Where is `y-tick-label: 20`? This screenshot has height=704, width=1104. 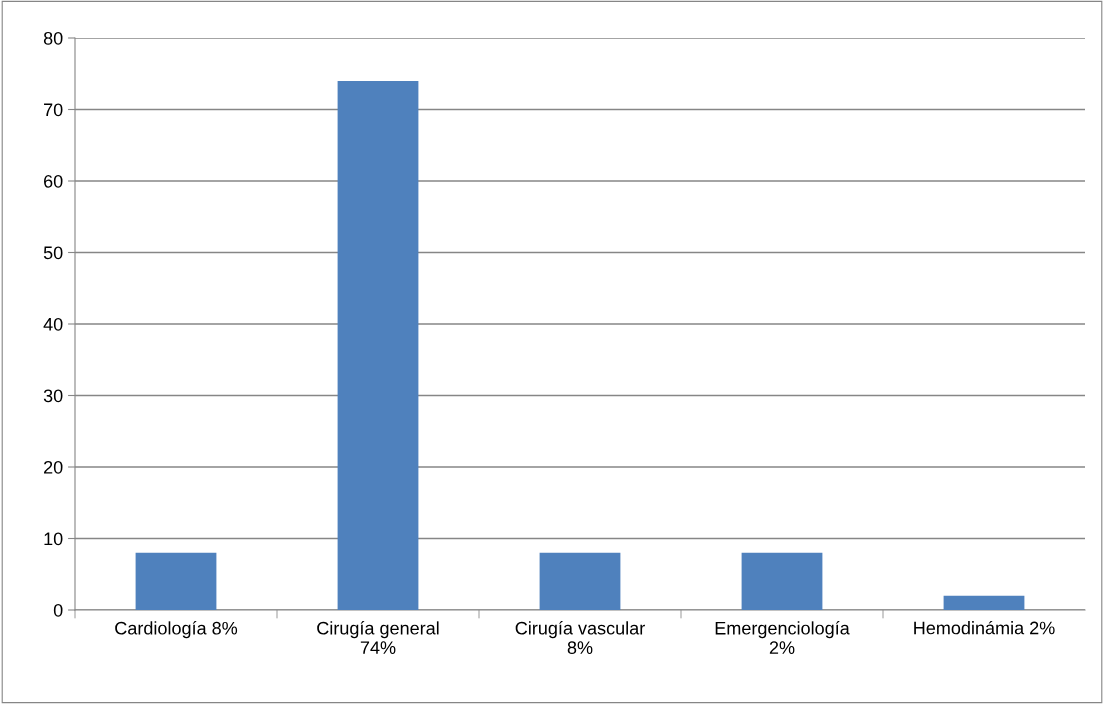
y-tick-label: 20 is located at coordinates (53, 467).